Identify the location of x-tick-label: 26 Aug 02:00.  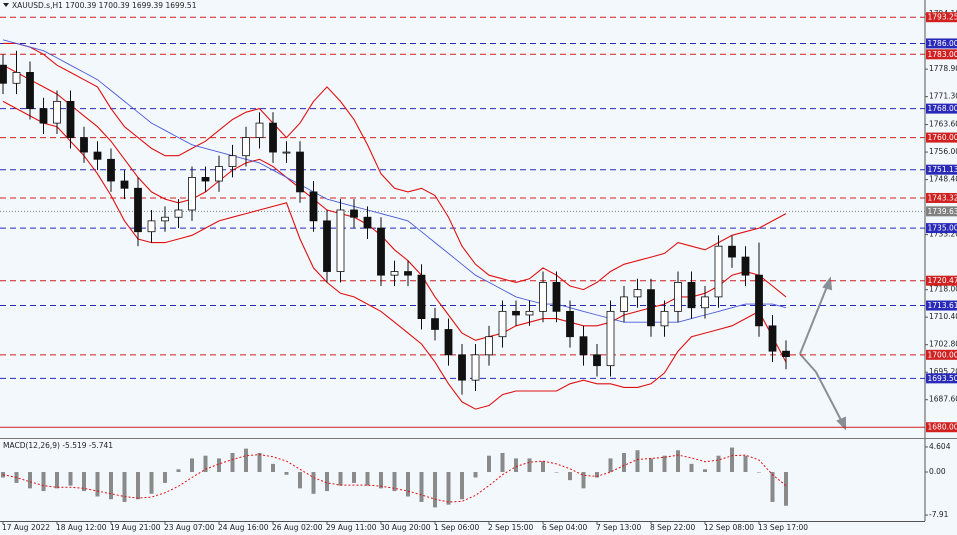
(297, 527).